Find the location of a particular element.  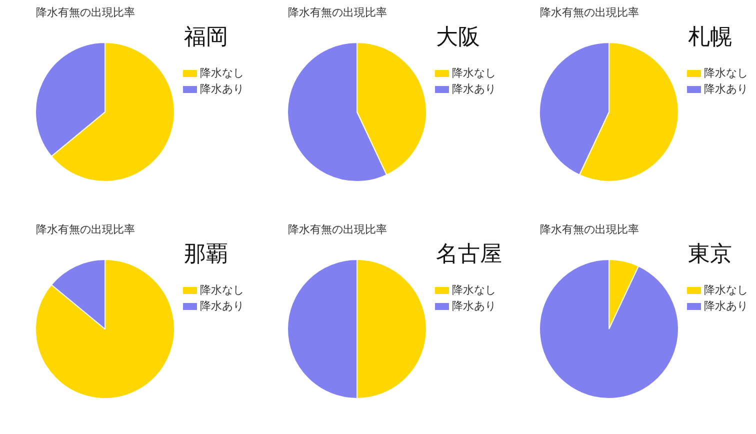

chart-subtitle: 東京 is located at coordinates (710, 254).